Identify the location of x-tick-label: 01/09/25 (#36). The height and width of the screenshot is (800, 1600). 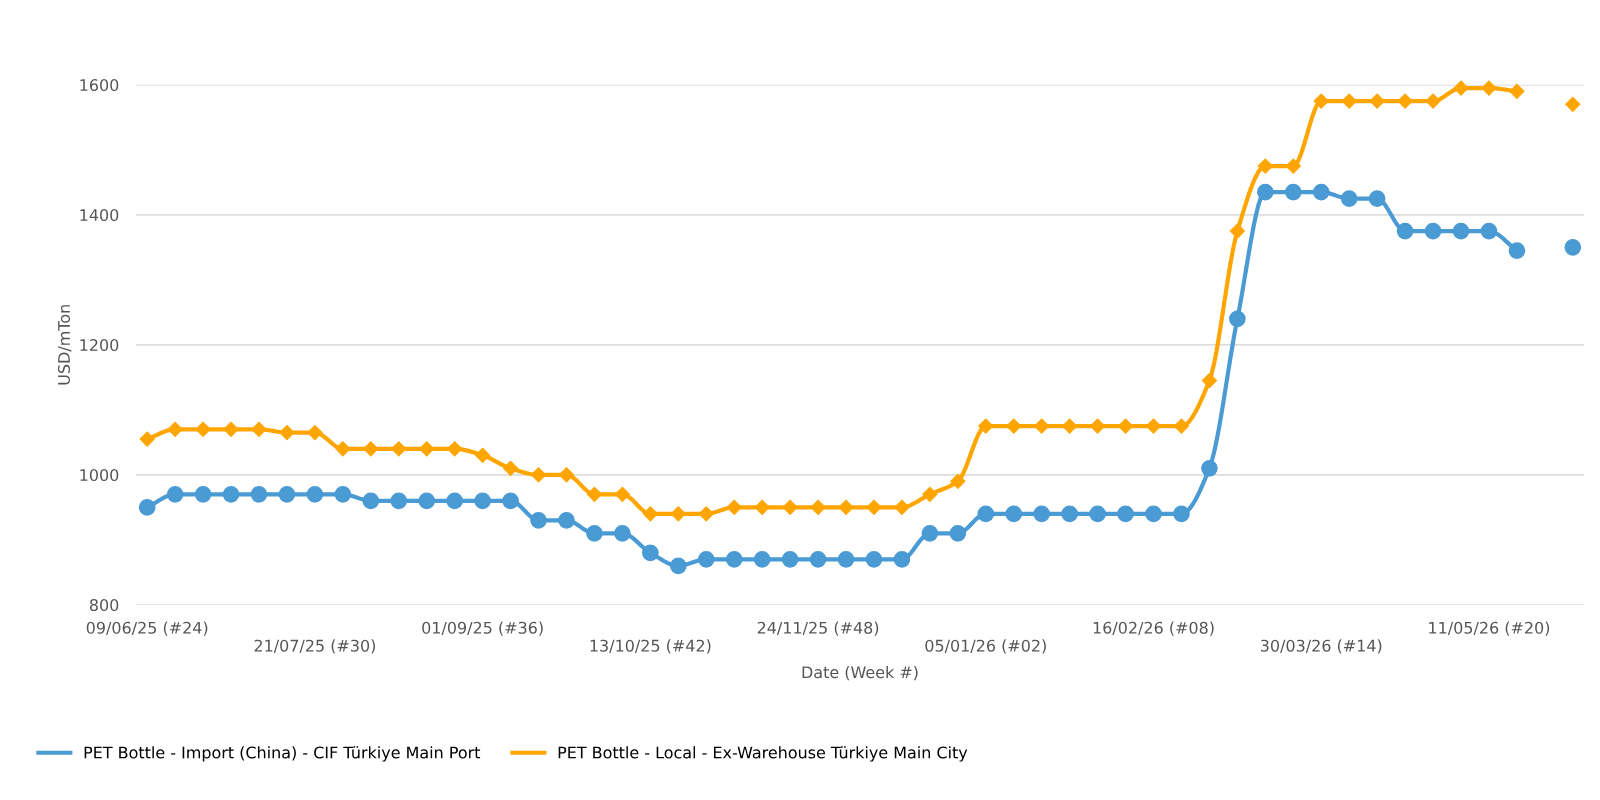
(482, 628).